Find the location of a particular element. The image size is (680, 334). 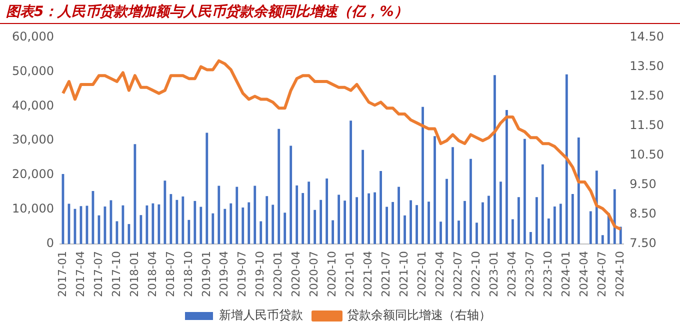

x-tick-label: 2017-07 is located at coordinates (98, 274).